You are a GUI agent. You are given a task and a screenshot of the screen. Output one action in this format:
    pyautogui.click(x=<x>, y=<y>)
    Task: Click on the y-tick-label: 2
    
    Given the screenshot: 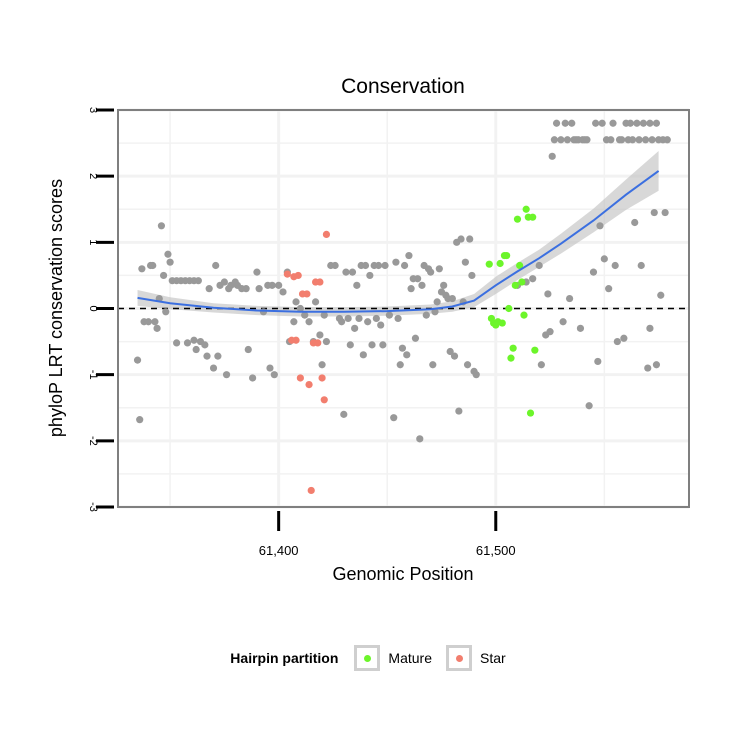 What is the action you would take?
    pyautogui.click(x=93, y=176)
    